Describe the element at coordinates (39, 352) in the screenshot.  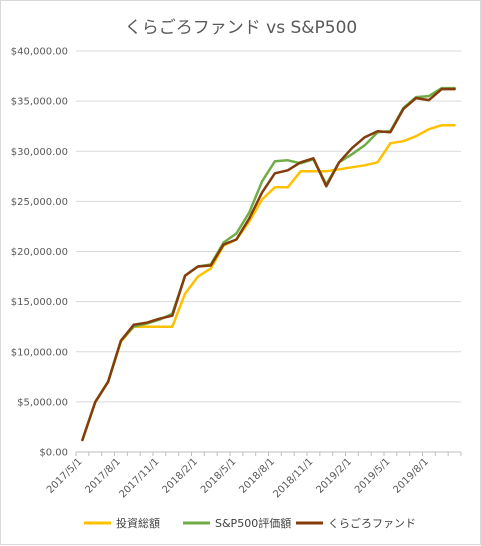
I see `y-tick-label: $10,000.00` at that location.